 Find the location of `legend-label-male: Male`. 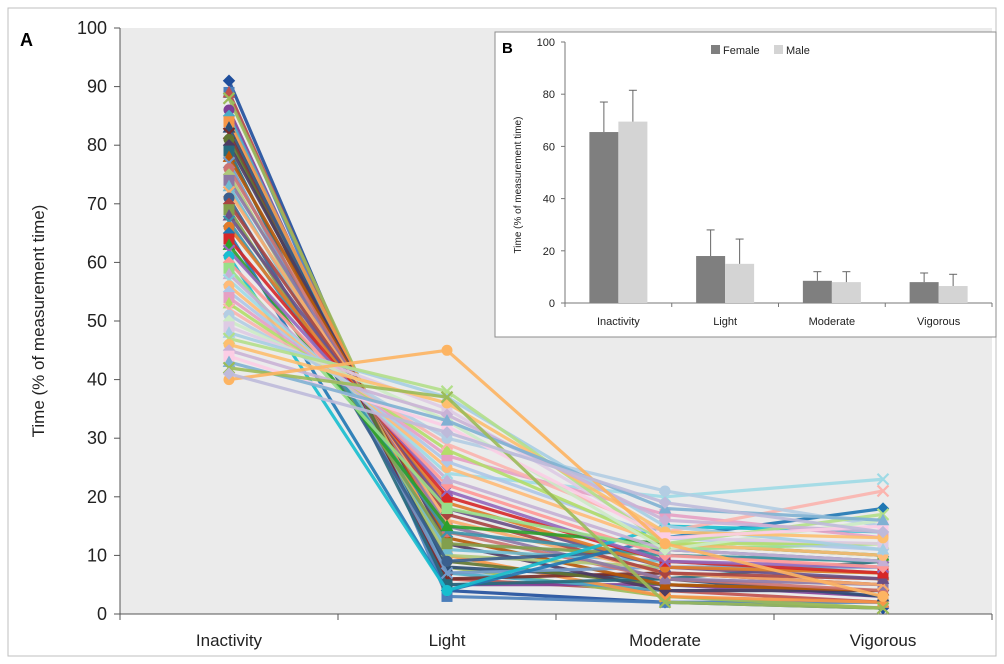

legend-label-male: Male is located at coordinates (798, 51).